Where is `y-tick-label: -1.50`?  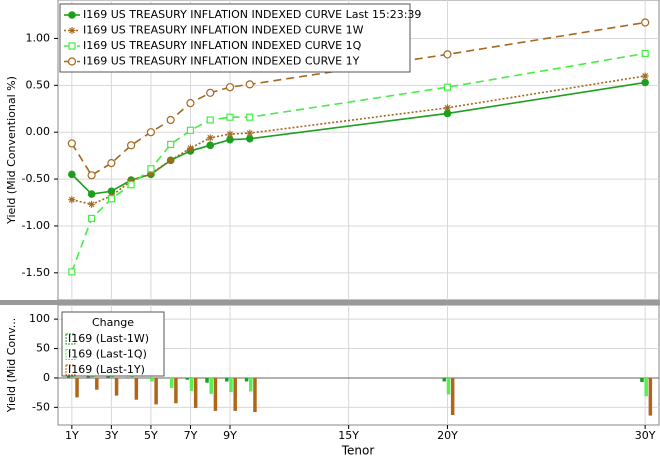 y-tick-label: -1.50 is located at coordinates (36, 272).